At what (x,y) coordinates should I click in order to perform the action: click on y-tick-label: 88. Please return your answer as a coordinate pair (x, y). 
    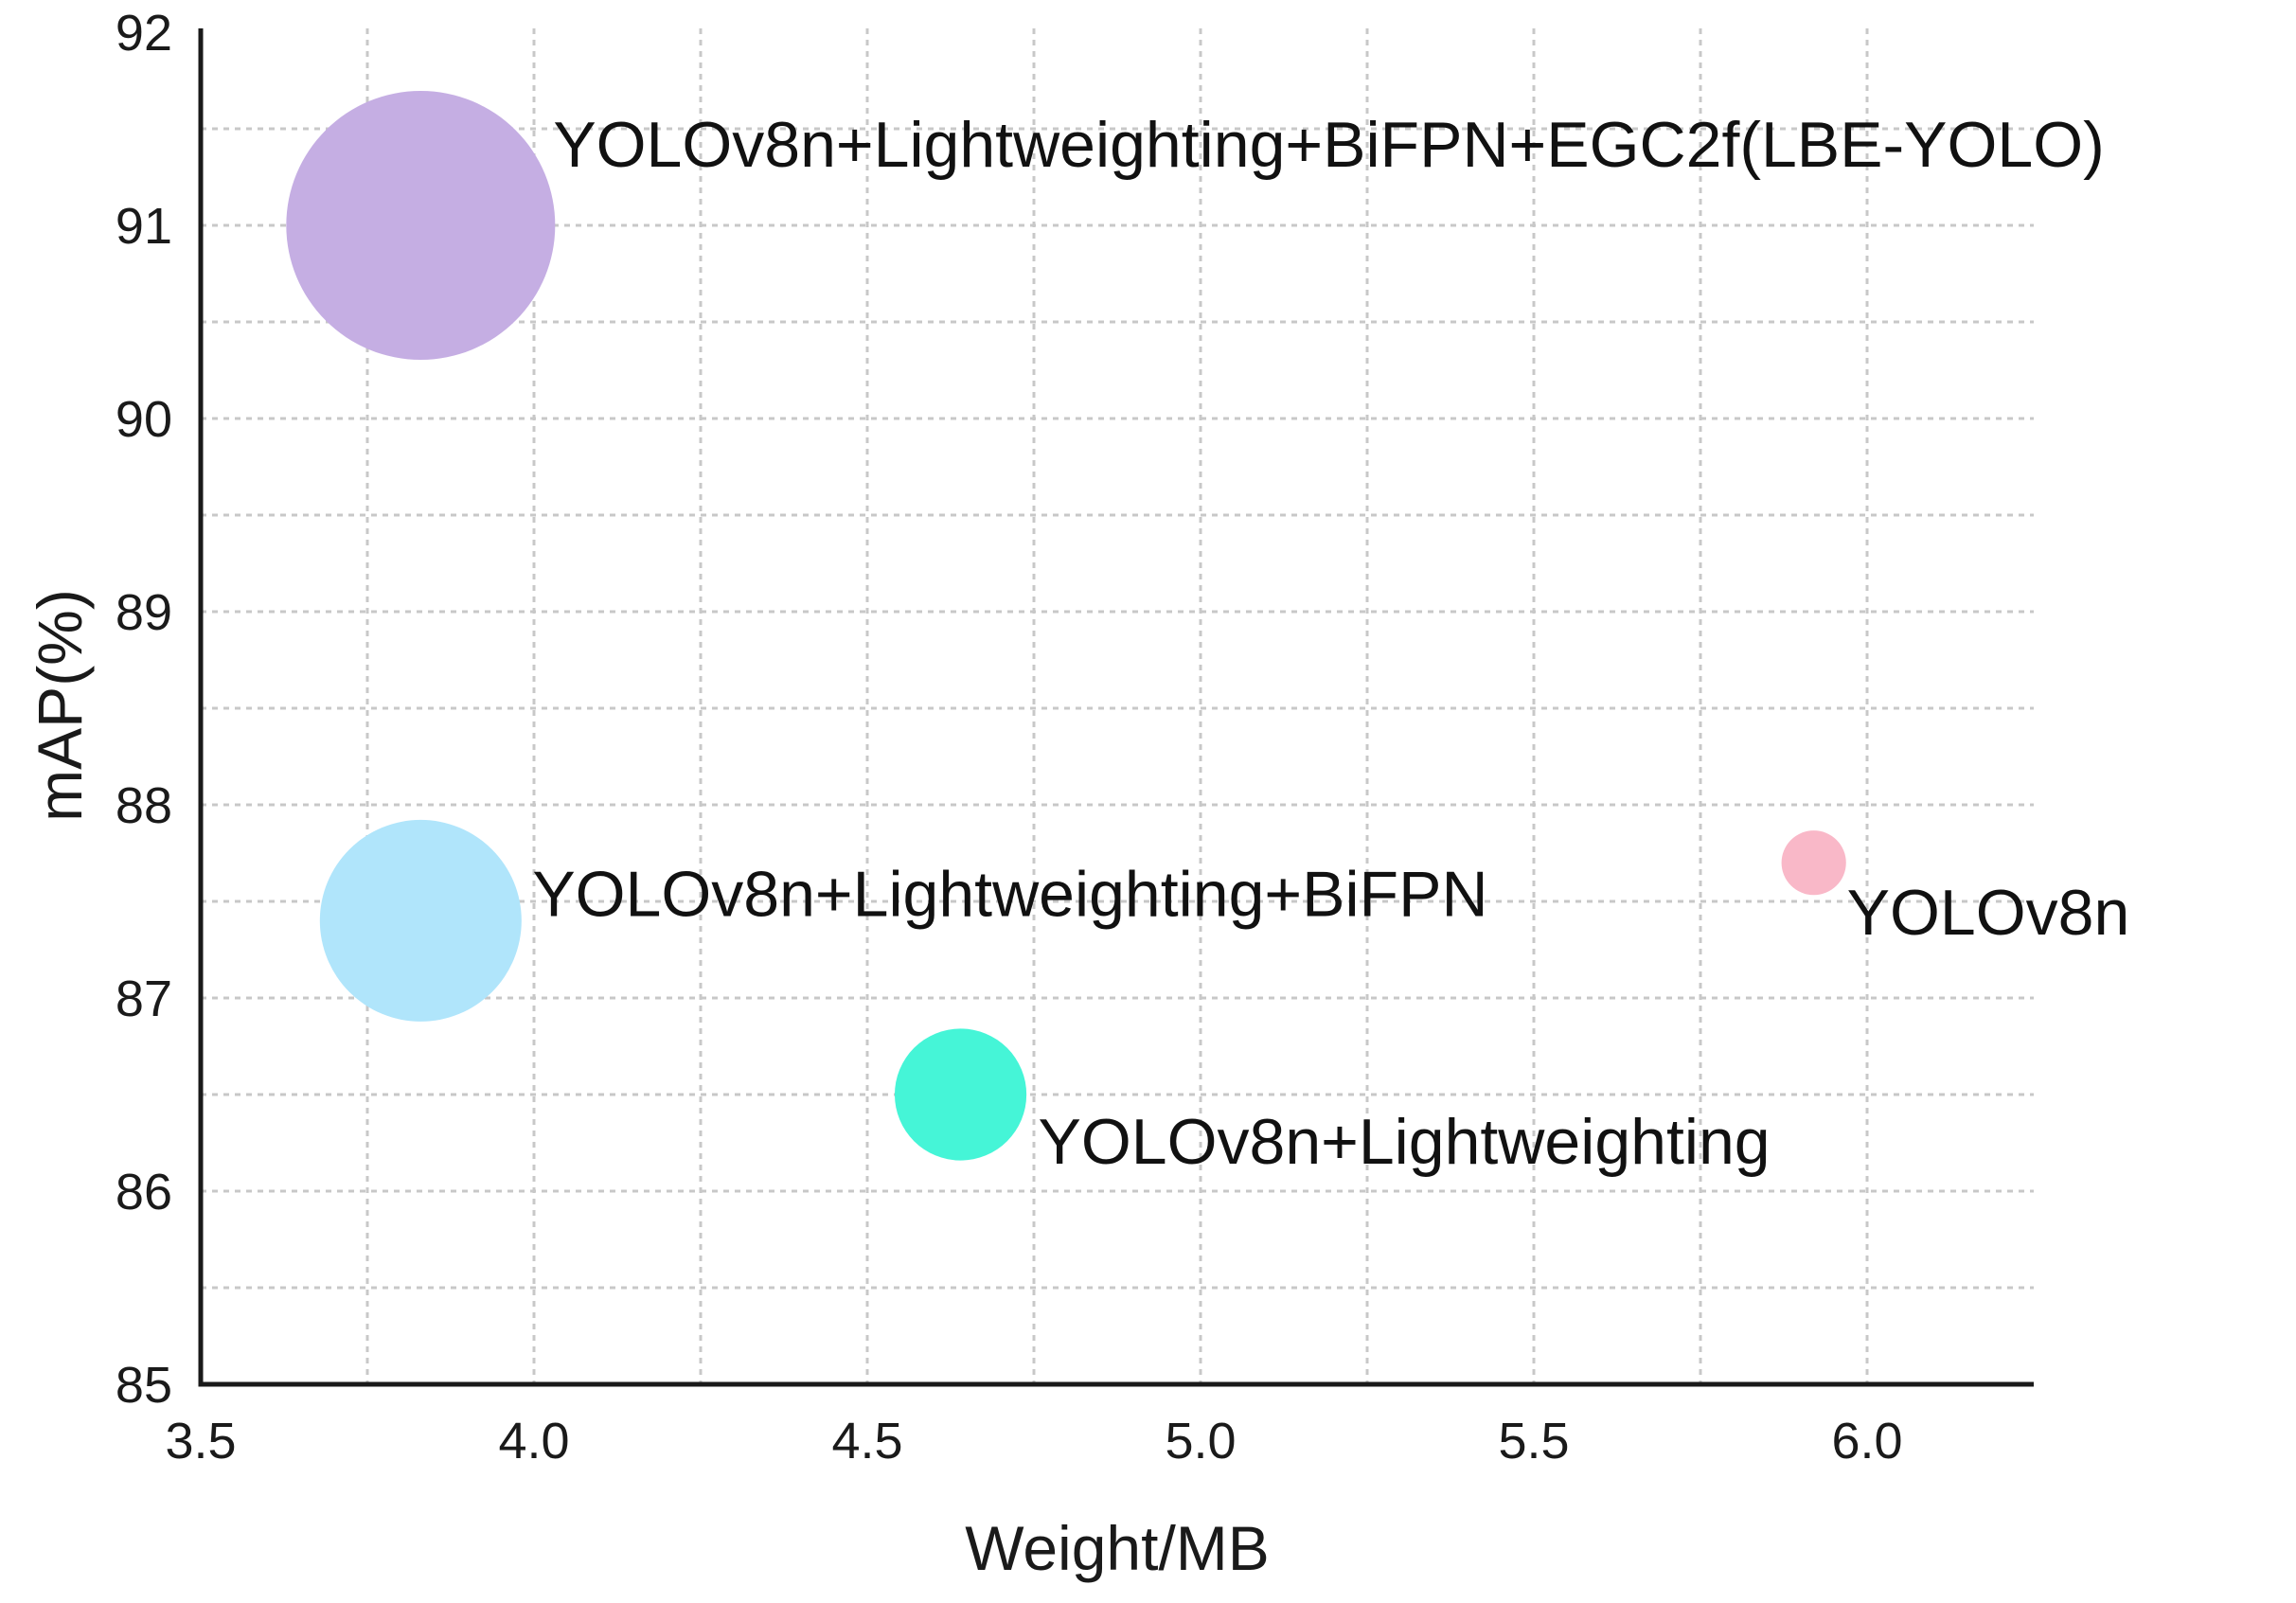
    Looking at the image, I should click on (144, 805).